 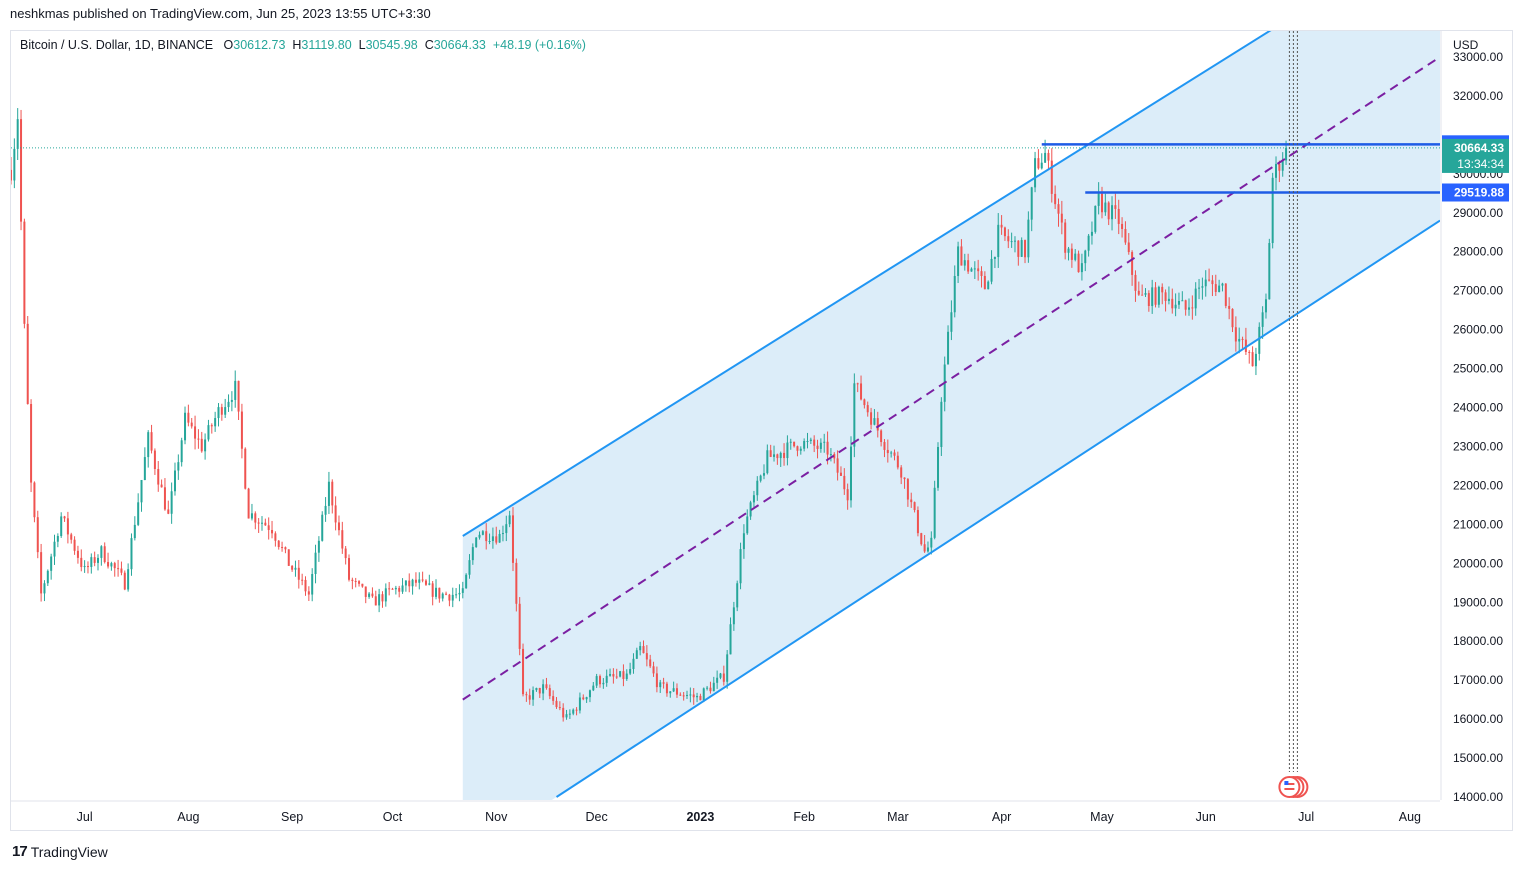 What do you see at coordinates (1289, 787) in the screenshot?
I see `us-flag-icon` at bounding box center [1289, 787].